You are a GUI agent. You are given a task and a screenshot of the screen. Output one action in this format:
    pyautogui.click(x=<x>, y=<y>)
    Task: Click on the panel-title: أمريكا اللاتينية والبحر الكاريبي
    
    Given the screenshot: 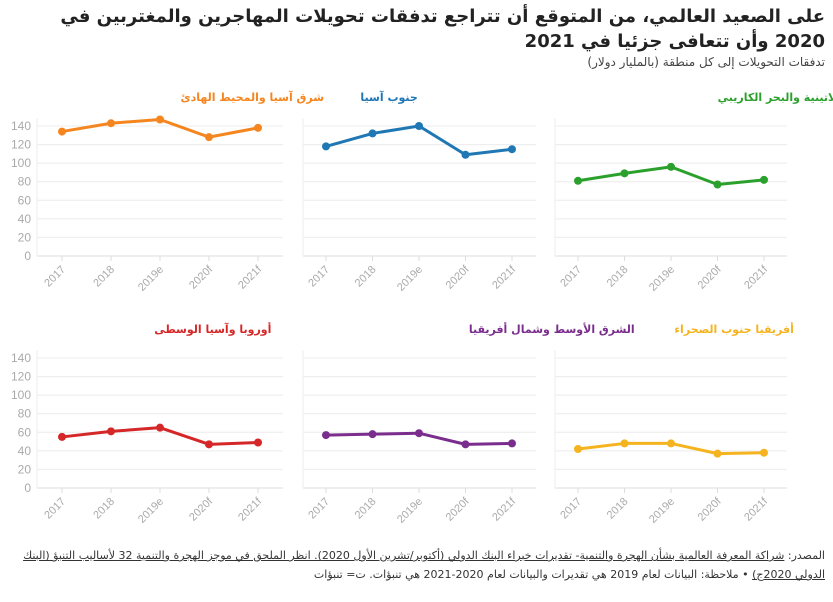 What is the action you would take?
    pyautogui.click(x=775, y=97)
    